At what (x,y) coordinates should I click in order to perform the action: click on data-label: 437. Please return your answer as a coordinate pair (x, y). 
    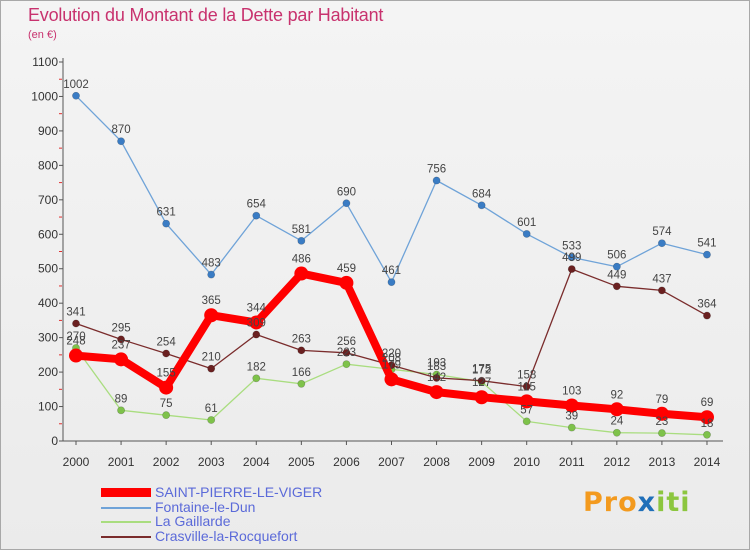
    Looking at the image, I should click on (661, 279).